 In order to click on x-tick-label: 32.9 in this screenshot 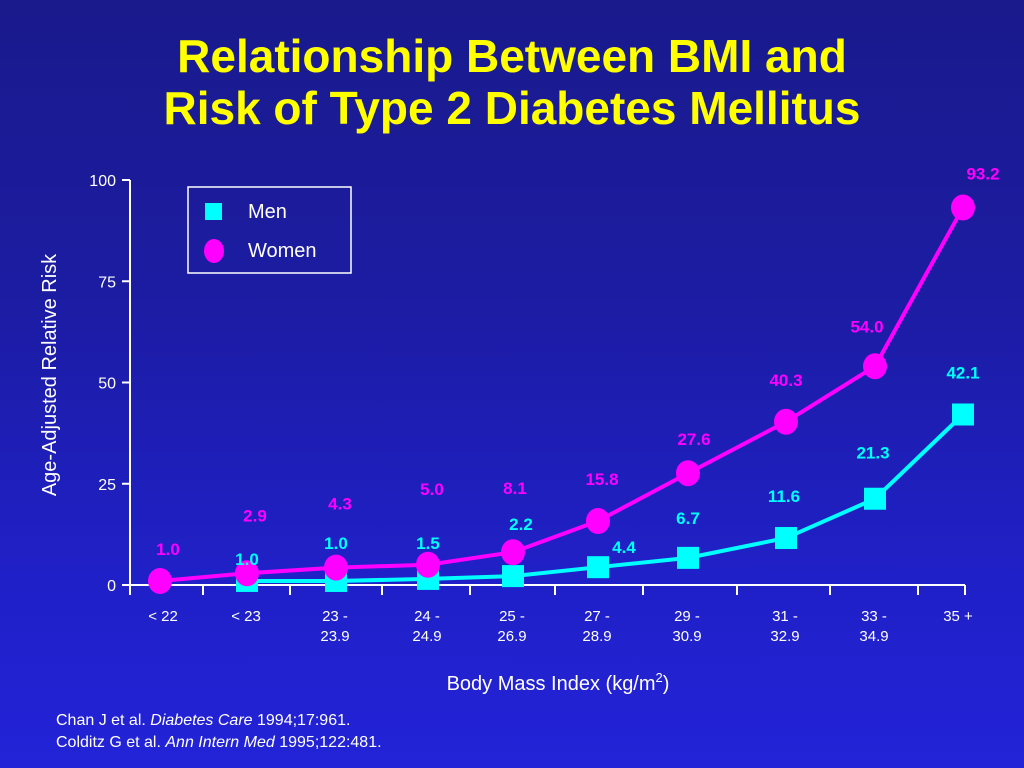, I will do `click(784, 636)`.